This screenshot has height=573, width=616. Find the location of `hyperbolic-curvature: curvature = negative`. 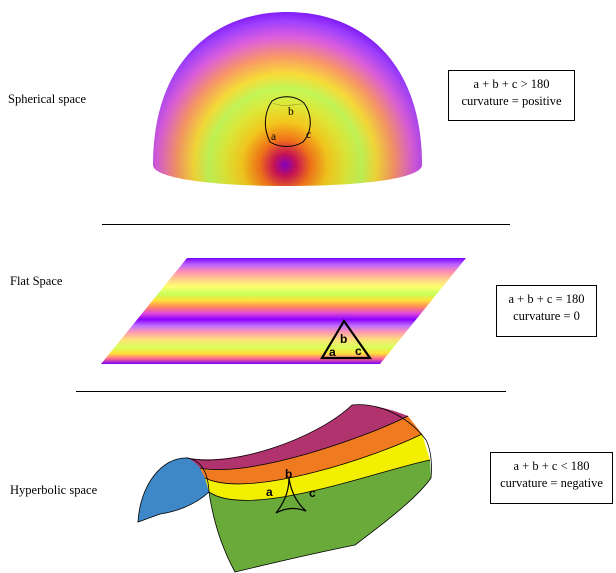

hyperbolic-curvature: curvature = negative is located at coordinates (551, 483).